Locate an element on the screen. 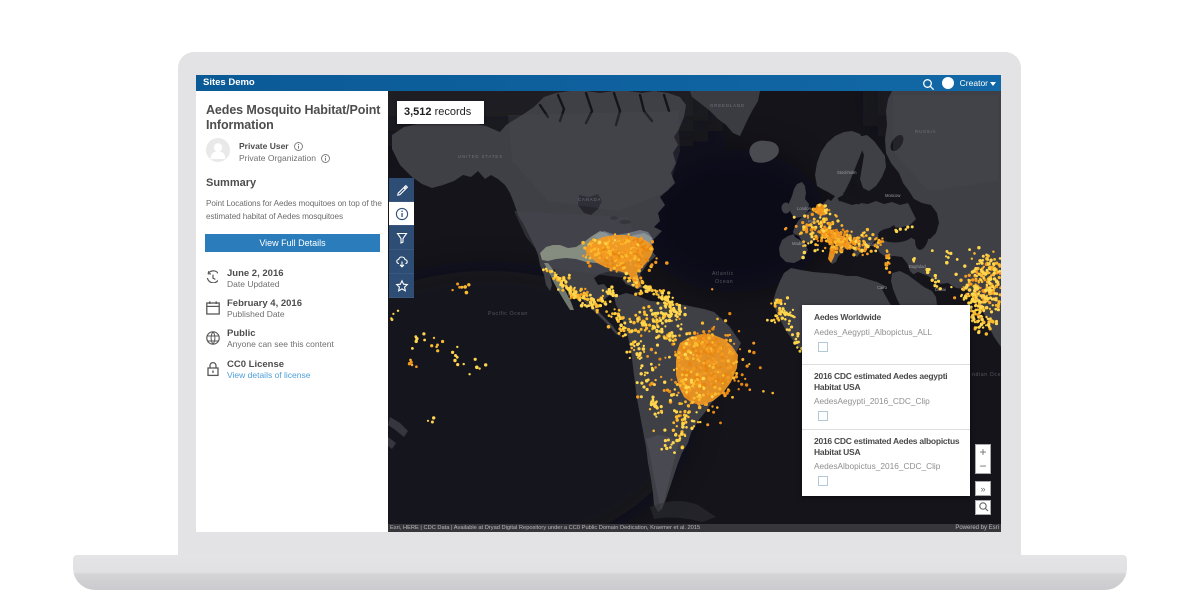  svg-text: Madrid is located at coordinates (798, 243).